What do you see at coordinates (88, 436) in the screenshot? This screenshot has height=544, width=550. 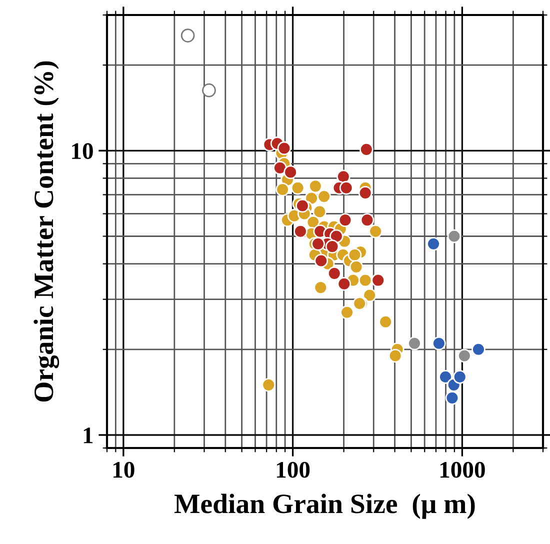 I see `y-tick-label: 1` at bounding box center [88, 436].